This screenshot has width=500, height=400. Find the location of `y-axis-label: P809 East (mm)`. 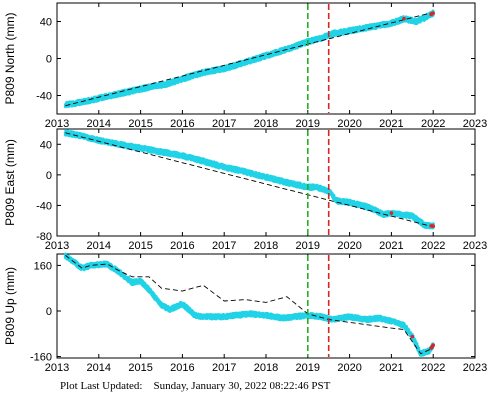

y-axis-label: P809 East (mm) is located at coordinates (10, 182).